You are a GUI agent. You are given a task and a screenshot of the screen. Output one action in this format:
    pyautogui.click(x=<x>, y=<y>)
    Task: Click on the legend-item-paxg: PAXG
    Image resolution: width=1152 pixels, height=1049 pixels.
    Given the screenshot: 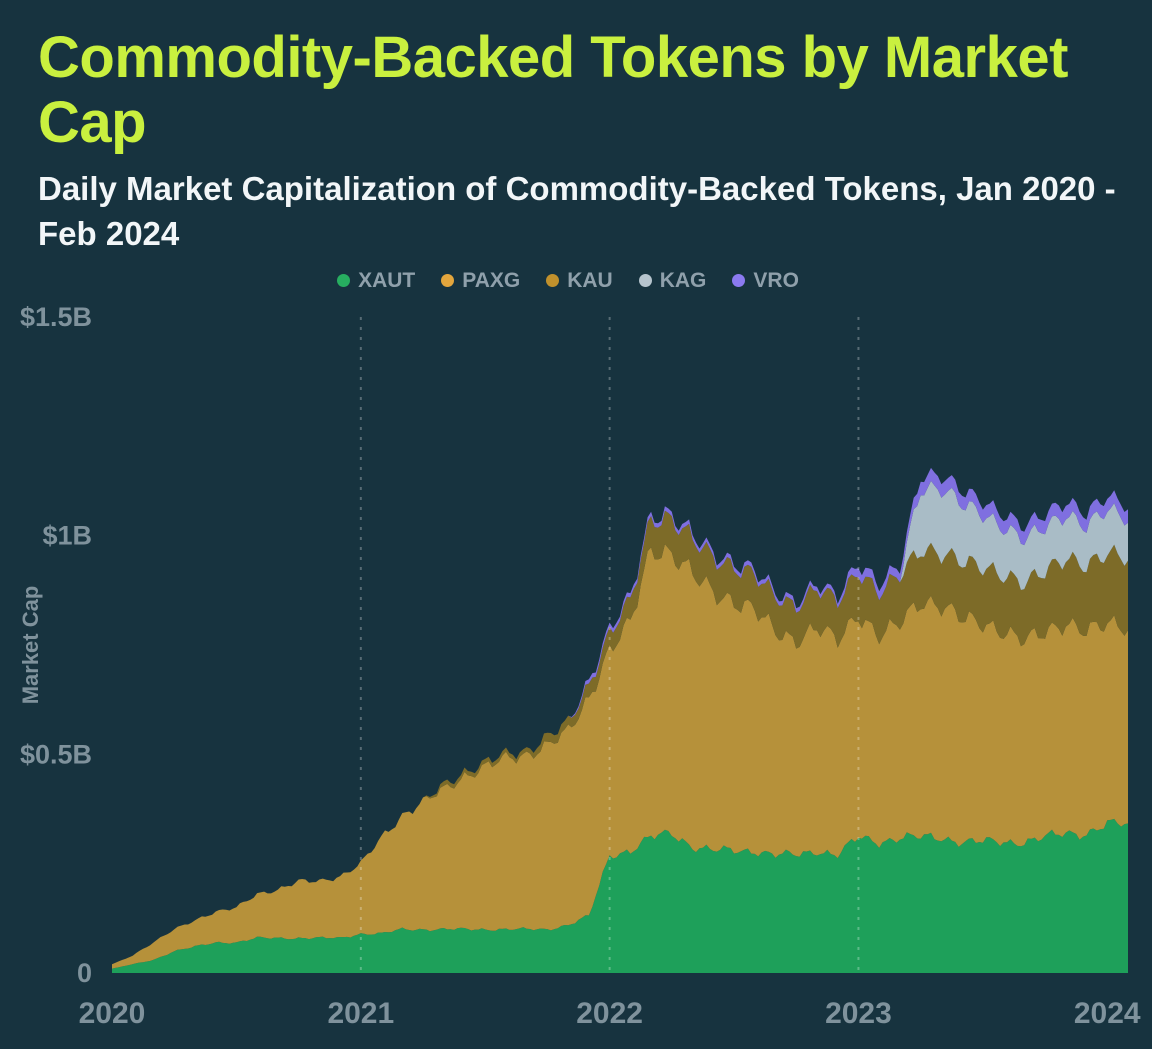 What is the action you would take?
    pyautogui.click(x=480, y=281)
    